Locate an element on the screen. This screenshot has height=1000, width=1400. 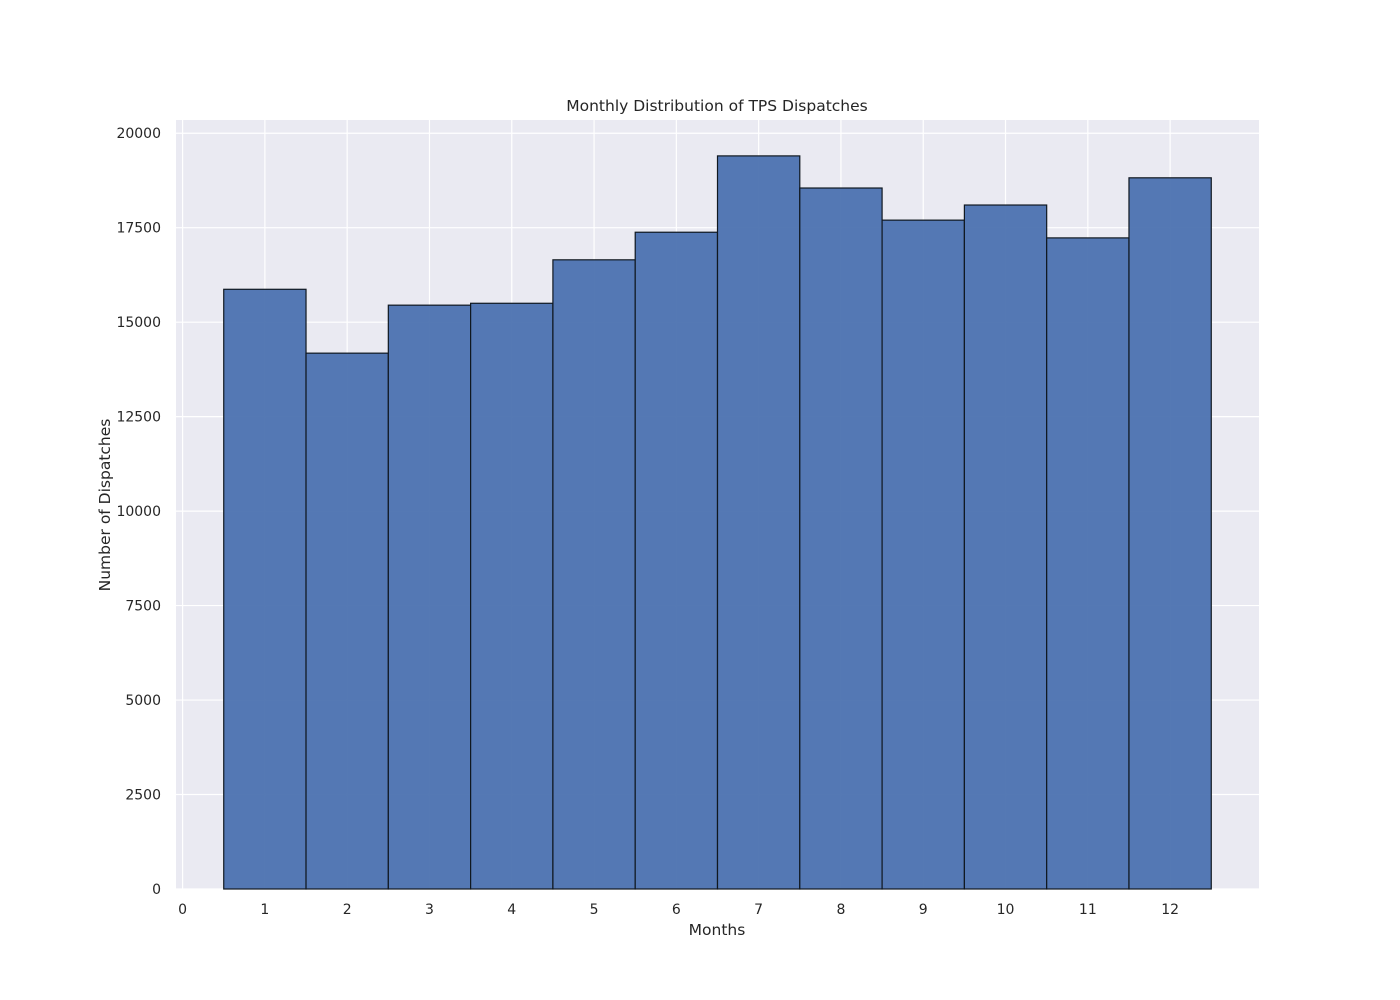
x-tick-label-1: 1 is located at coordinates (264, 910).